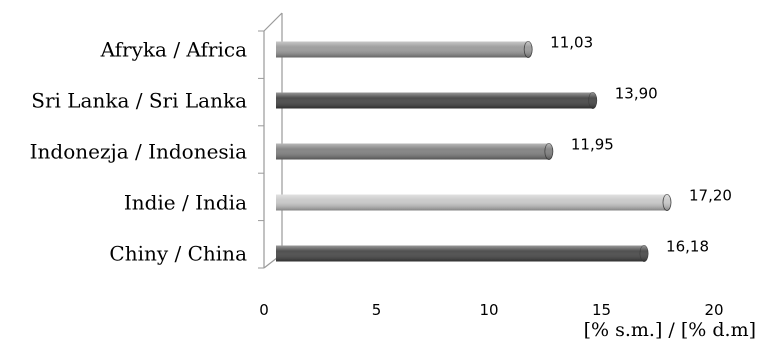 The width and height of the screenshot is (760, 340). What do you see at coordinates (670, 329) in the screenshot?
I see `x-axis-title: [% s.m.] / [% d.m]` at bounding box center [670, 329].